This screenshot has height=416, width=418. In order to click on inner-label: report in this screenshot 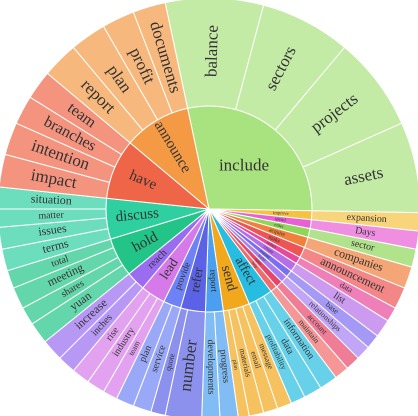, I will do `click(212, 280)`.